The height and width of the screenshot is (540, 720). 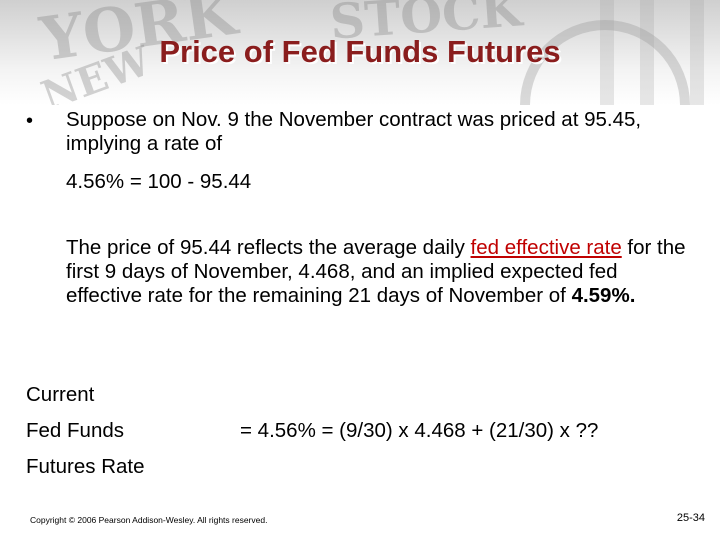 What do you see at coordinates (690, 518) in the screenshot?
I see `page-number: 25-34` at bounding box center [690, 518].